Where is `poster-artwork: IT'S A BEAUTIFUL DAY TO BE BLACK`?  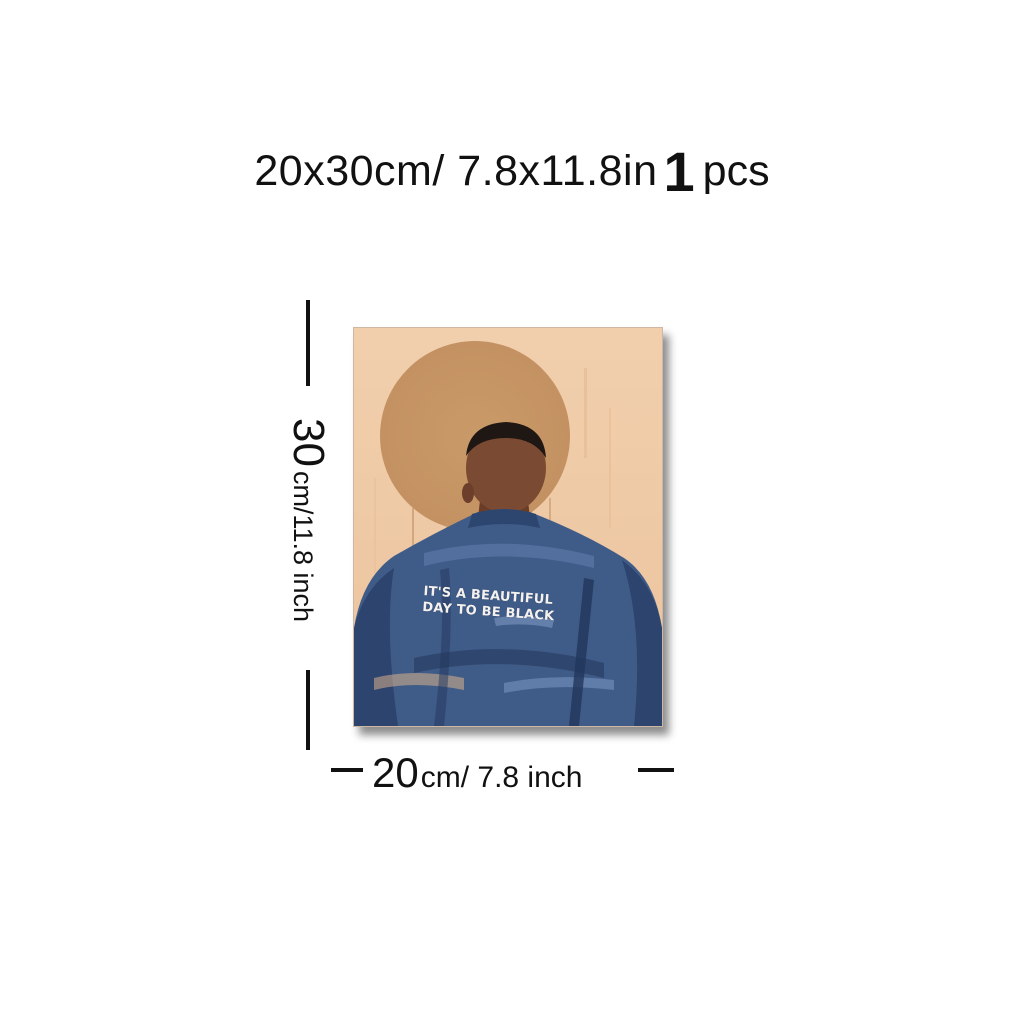 poster-artwork: IT'S A BEAUTIFUL DAY TO BE BLACK is located at coordinates (508, 527).